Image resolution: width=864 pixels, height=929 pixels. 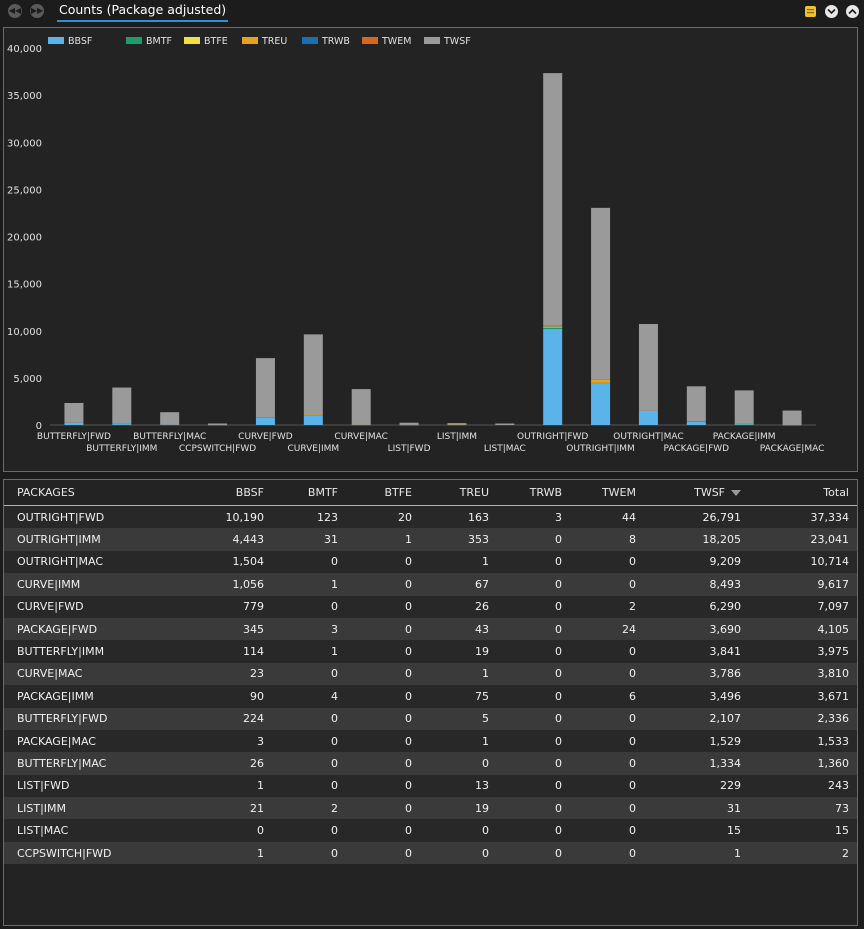 What do you see at coordinates (216, 41) in the screenshot?
I see `legend-label: BTFE` at bounding box center [216, 41].